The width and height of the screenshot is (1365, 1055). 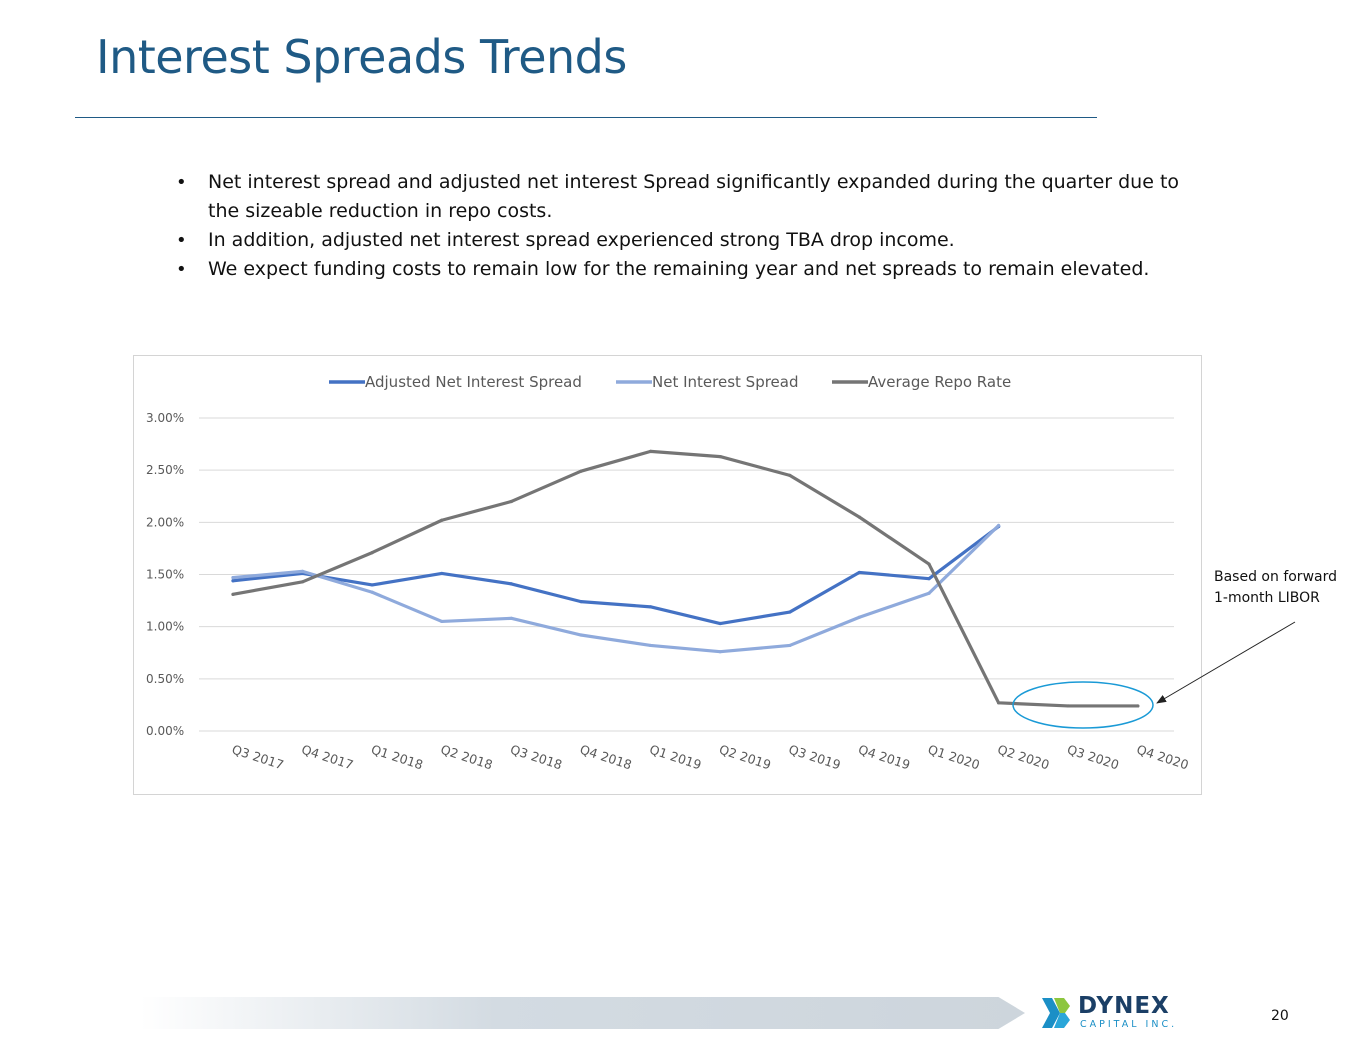 I want to click on y-tick-label: 2.00%, so click(x=165, y=522).